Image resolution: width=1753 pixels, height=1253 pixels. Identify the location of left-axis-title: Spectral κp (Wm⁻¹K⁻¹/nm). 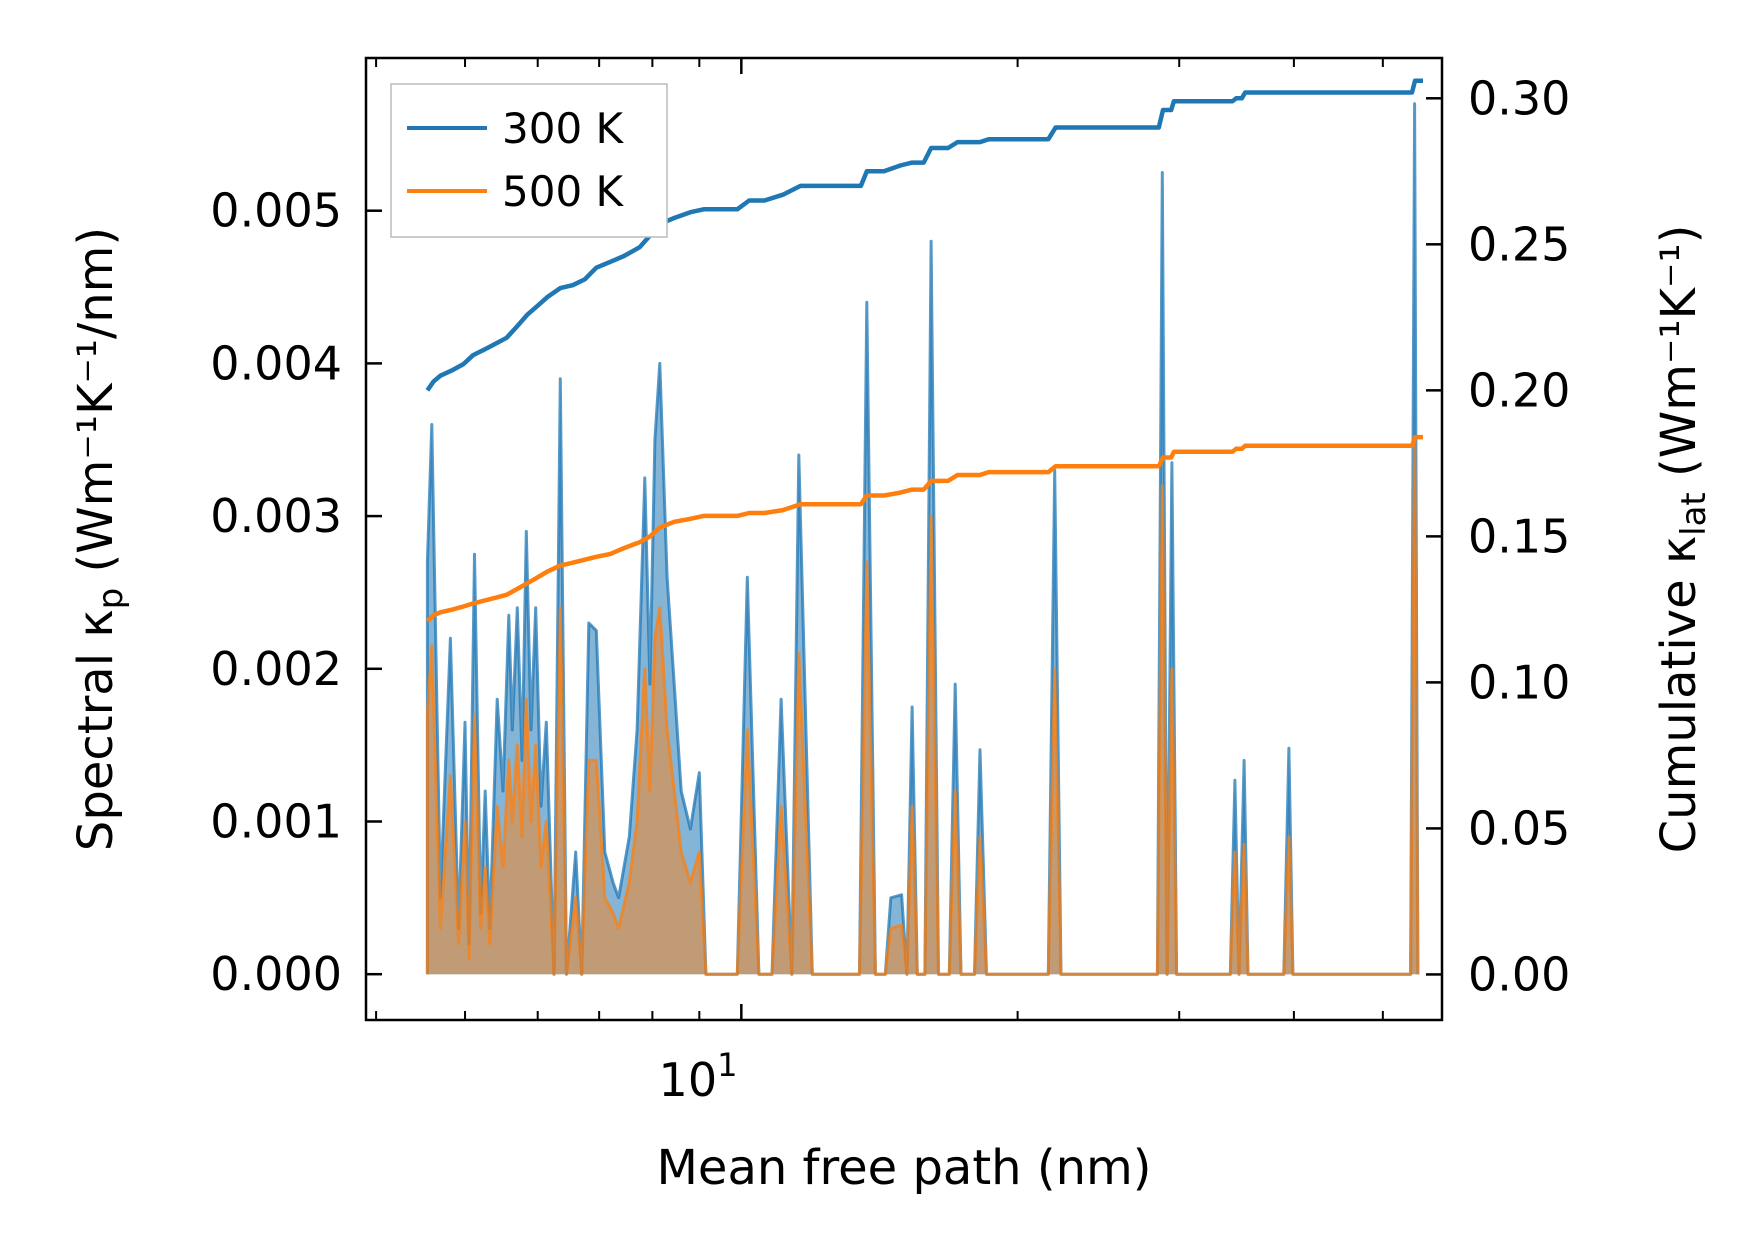
(99, 539).